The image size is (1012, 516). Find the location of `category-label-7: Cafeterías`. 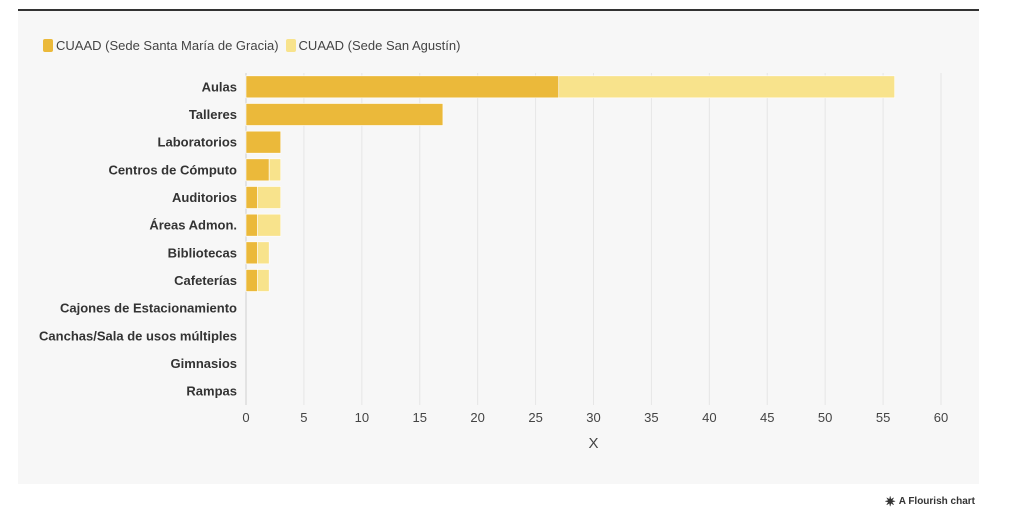

category-label-7: Cafeterías is located at coordinates (205, 280).